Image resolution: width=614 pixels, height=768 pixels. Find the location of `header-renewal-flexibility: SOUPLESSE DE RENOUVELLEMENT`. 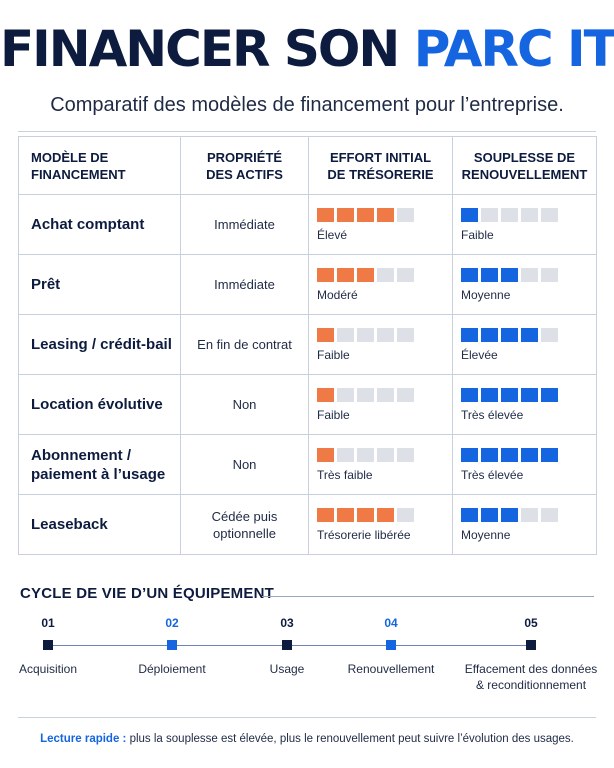

header-renewal-flexibility: SOUPLESSE DE RENOUVELLEMENT is located at coordinates (524, 165).